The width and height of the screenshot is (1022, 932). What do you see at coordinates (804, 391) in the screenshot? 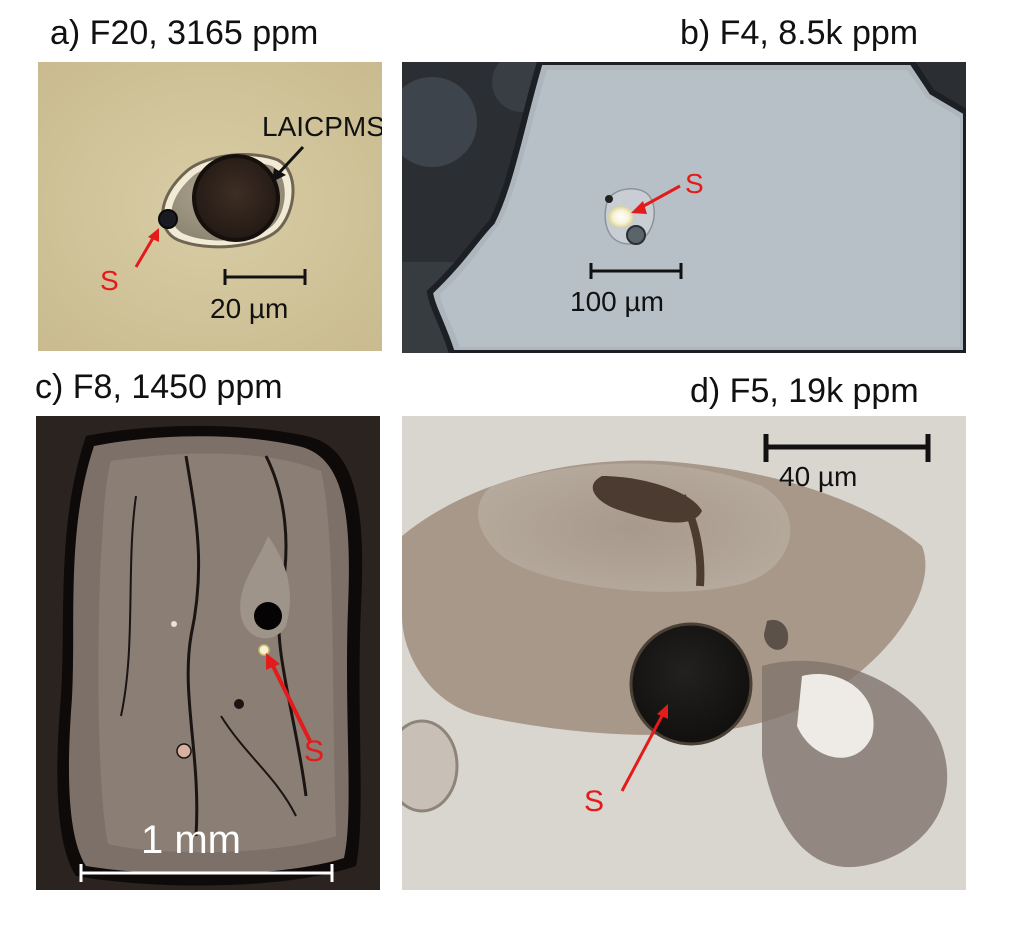
I see `panel-d-title: d) F5, 19k ppm` at bounding box center [804, 391].